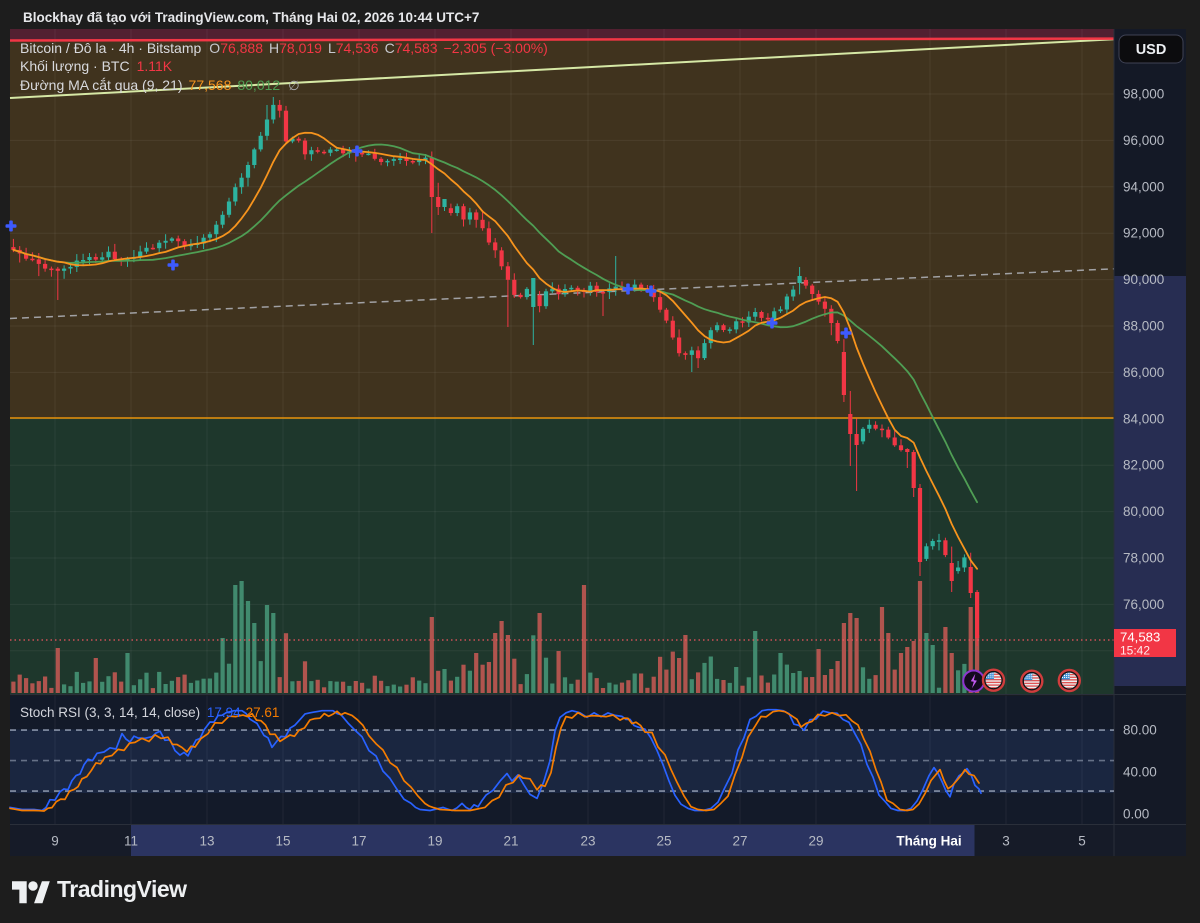 The width and height of the screenshot is (1200, 923). I want to click on svg-text: 40.00, so click(1140, 772).